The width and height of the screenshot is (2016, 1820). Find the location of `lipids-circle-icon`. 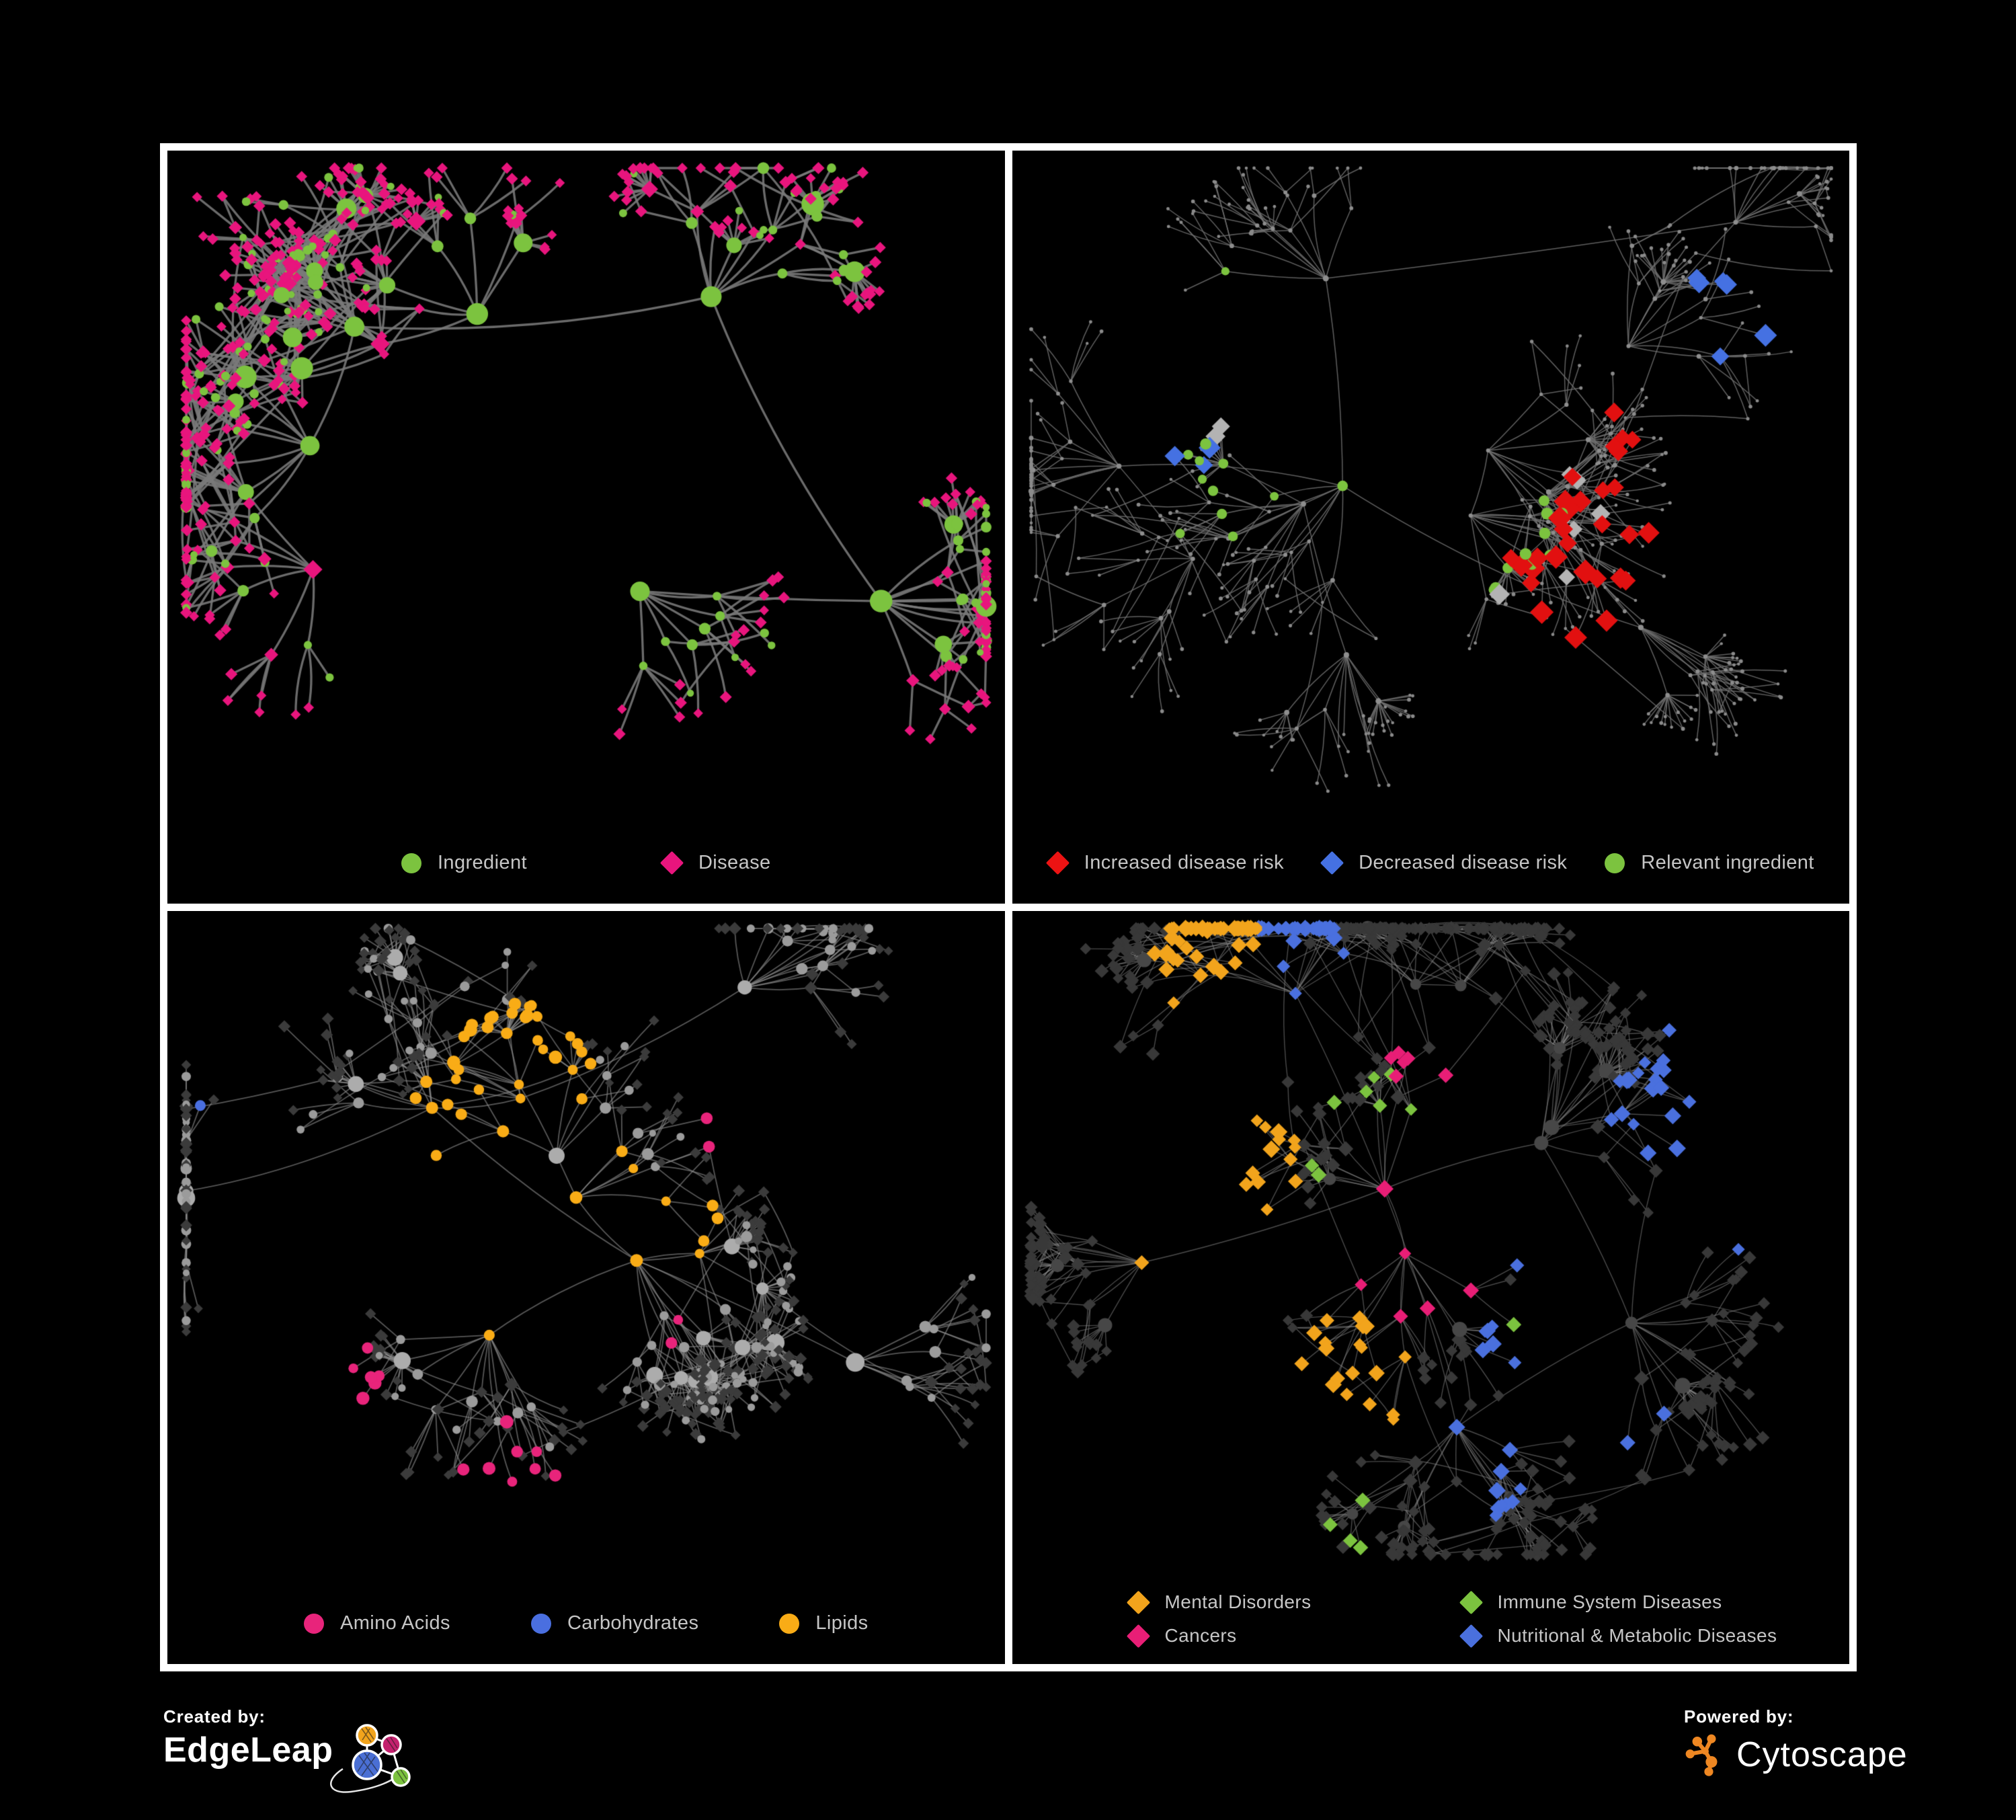

lipids-circle-icon is located at coordinates (789, 1623).